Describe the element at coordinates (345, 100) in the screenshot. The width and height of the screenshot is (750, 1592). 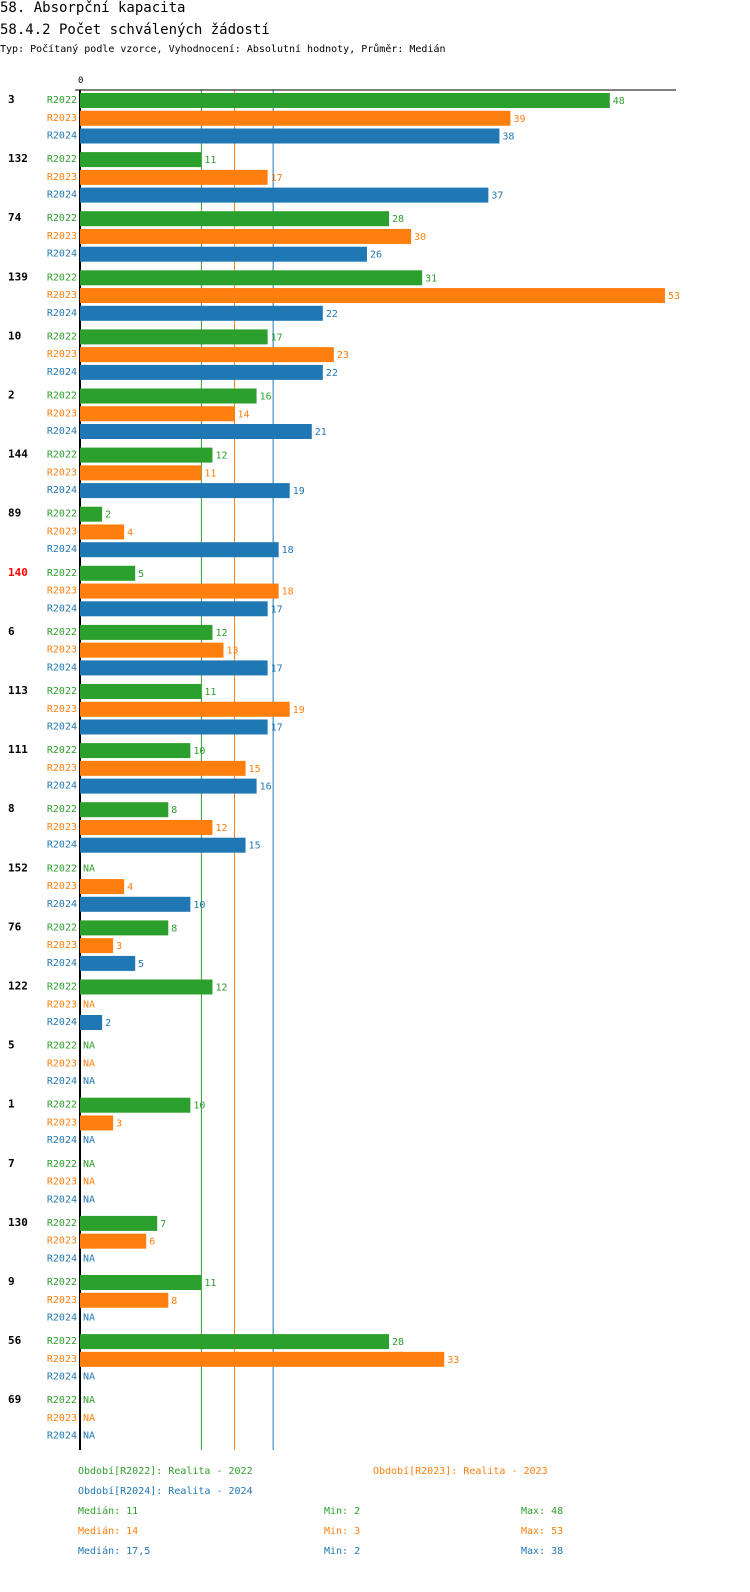
I see `bar-3-r2022` at that location.